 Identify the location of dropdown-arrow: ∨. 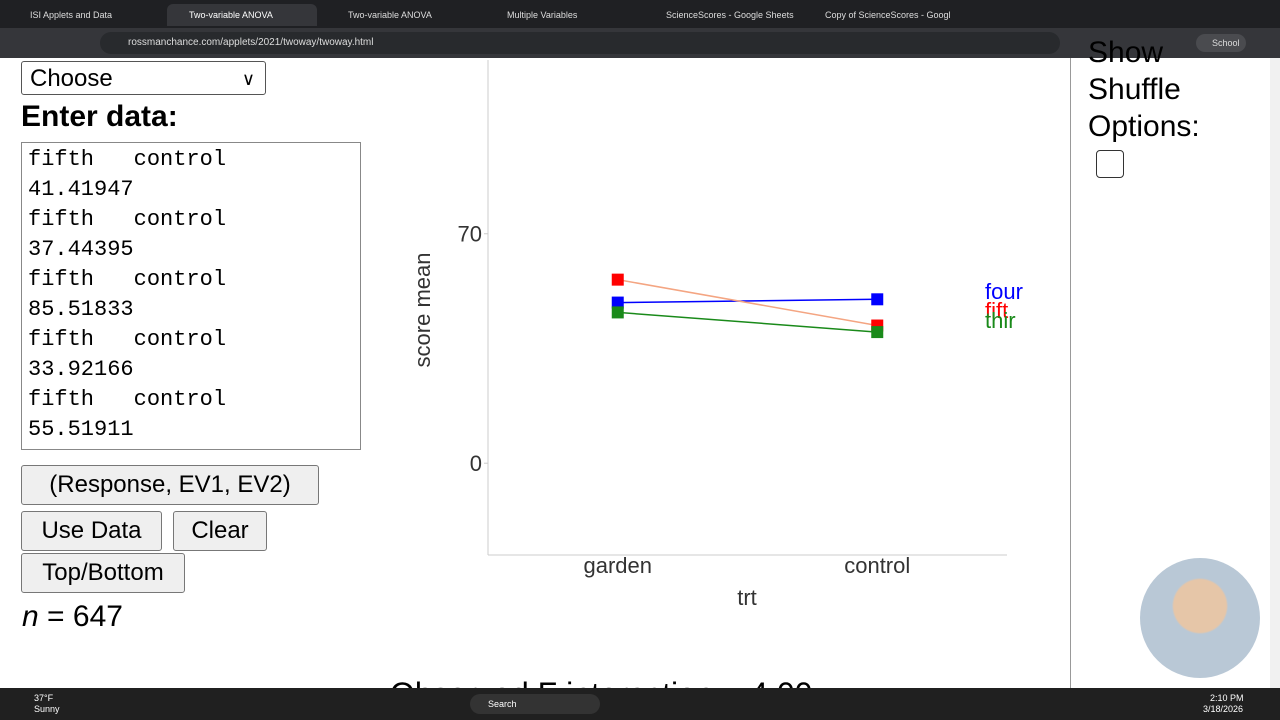
(248, 79).